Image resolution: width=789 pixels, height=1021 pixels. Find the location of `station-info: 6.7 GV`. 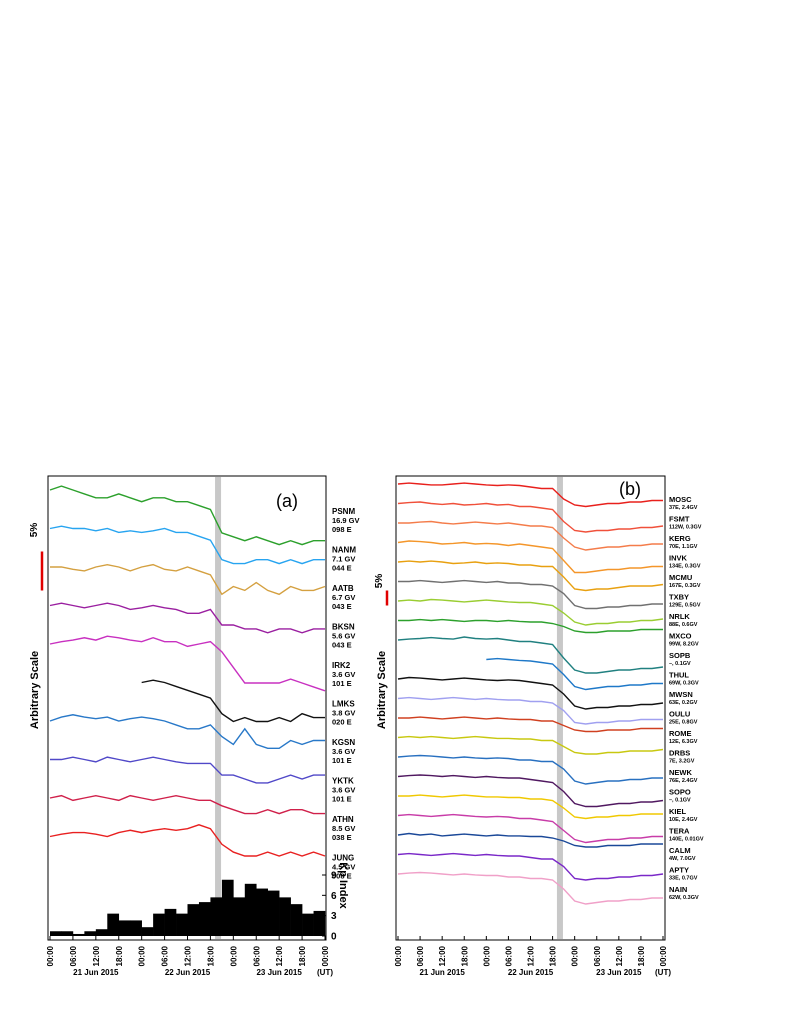

station-info: 6.7 GV is located at coordinates (343, 597).